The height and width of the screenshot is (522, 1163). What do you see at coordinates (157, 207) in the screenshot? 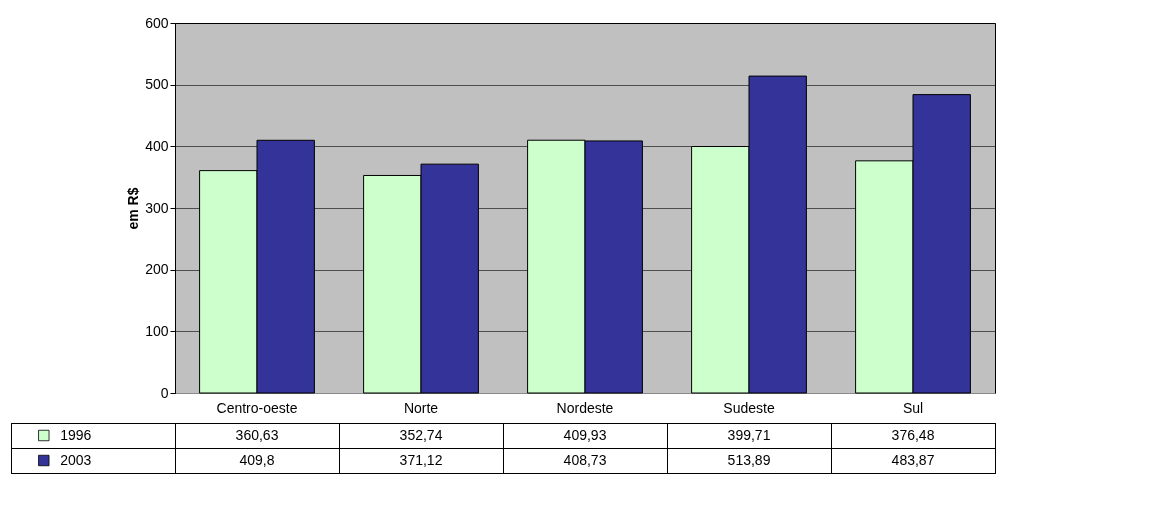
I see `y-tick-label: 300` at bounding box center [157, 207].